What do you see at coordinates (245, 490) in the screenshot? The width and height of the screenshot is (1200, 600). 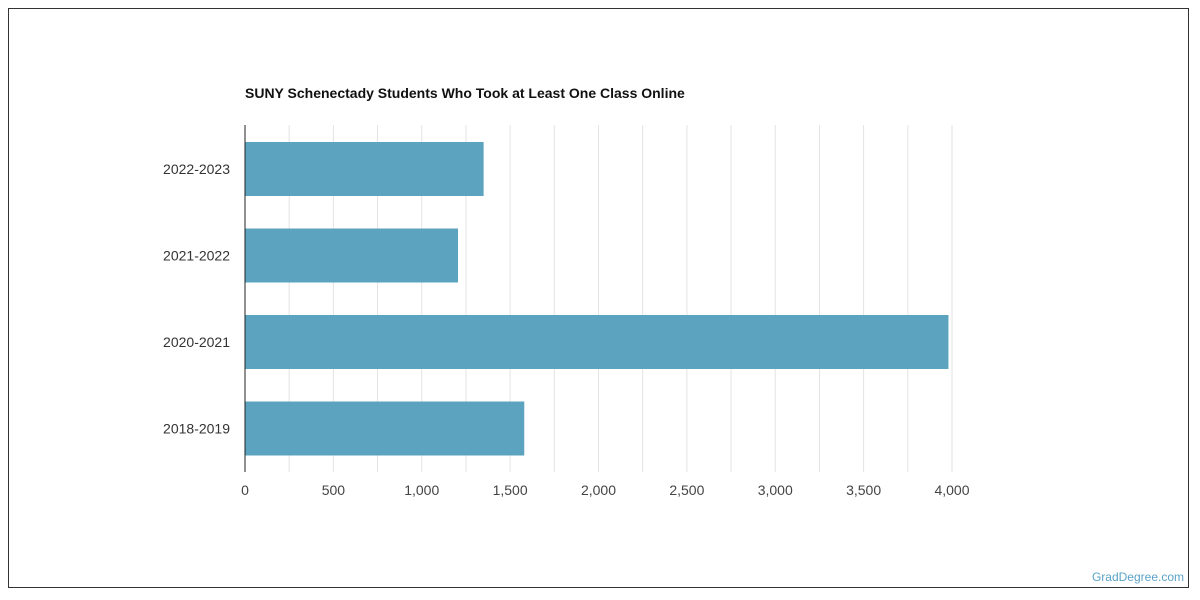 I see `x-tick-label: 0` at bounding box center [245, 490].